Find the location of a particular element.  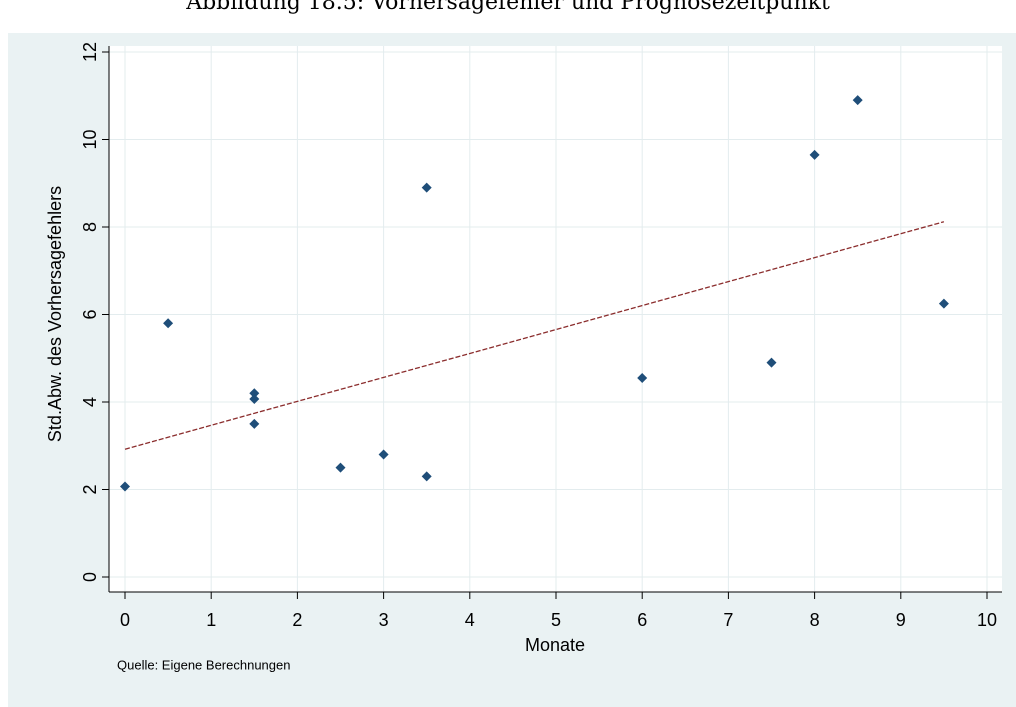

x-tick-label: 5 is located at coordinates (556, 620).